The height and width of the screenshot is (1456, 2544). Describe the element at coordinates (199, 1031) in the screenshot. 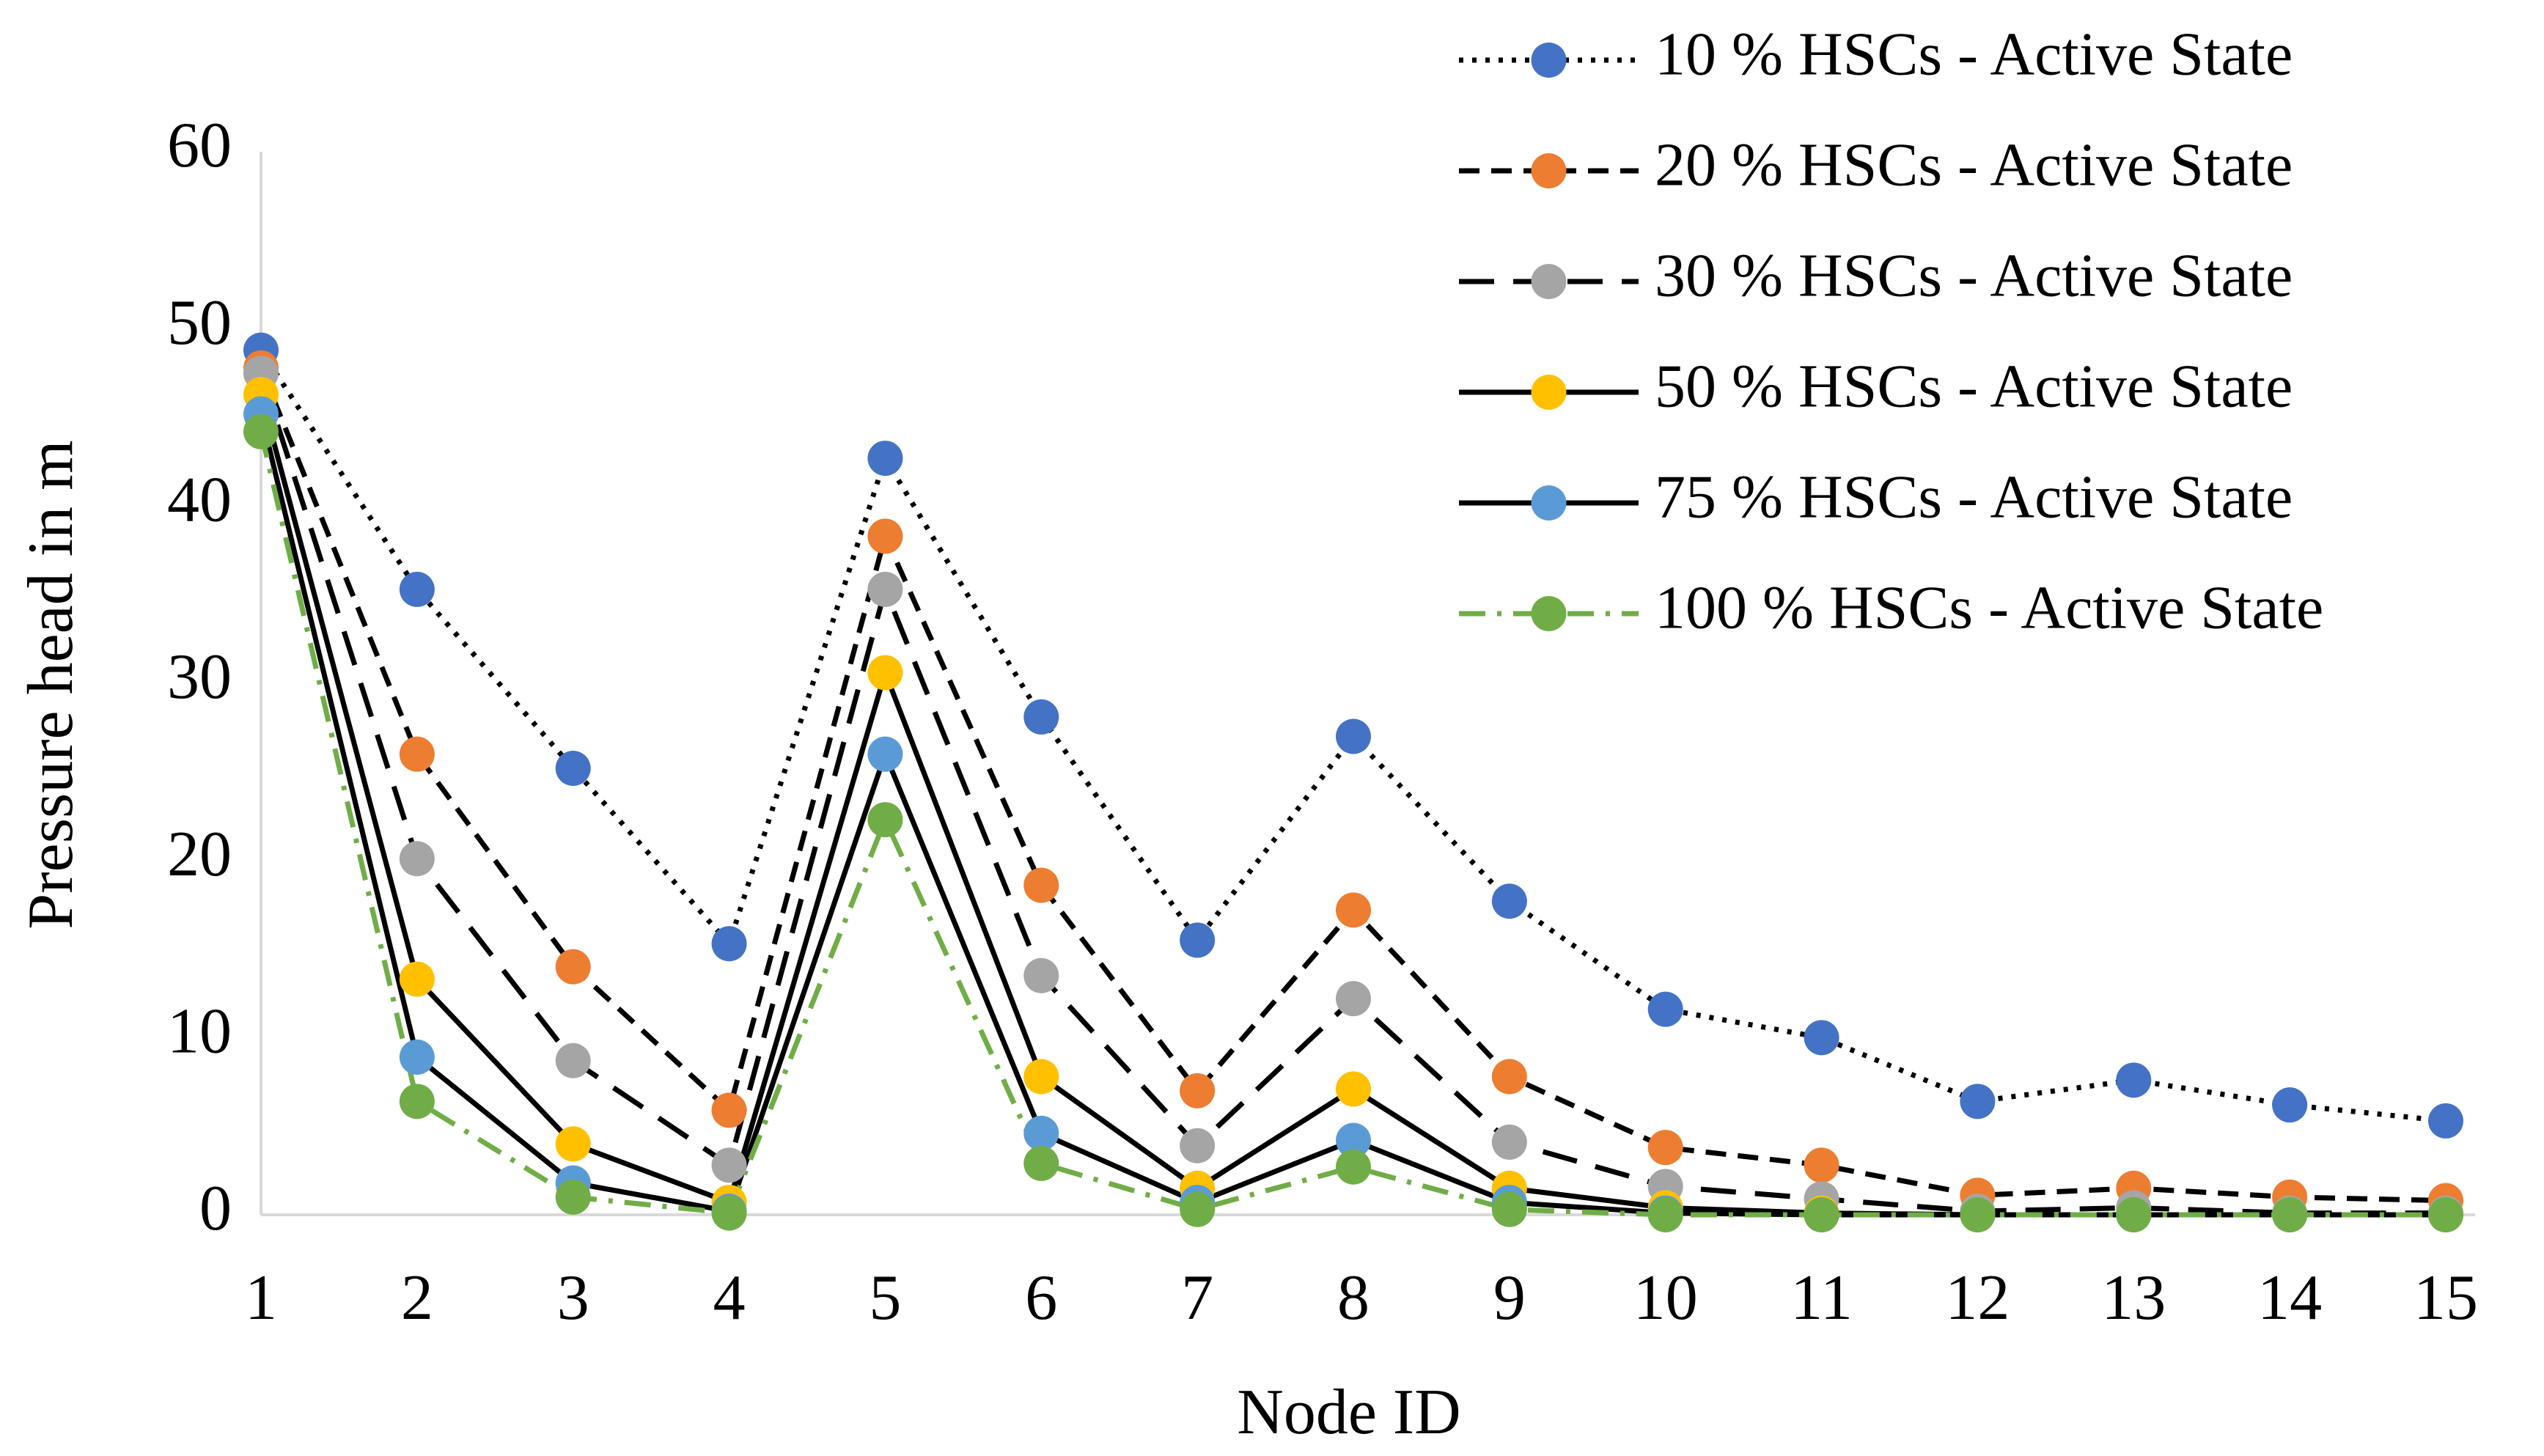

I see `y-tick-label: 10` at that location.